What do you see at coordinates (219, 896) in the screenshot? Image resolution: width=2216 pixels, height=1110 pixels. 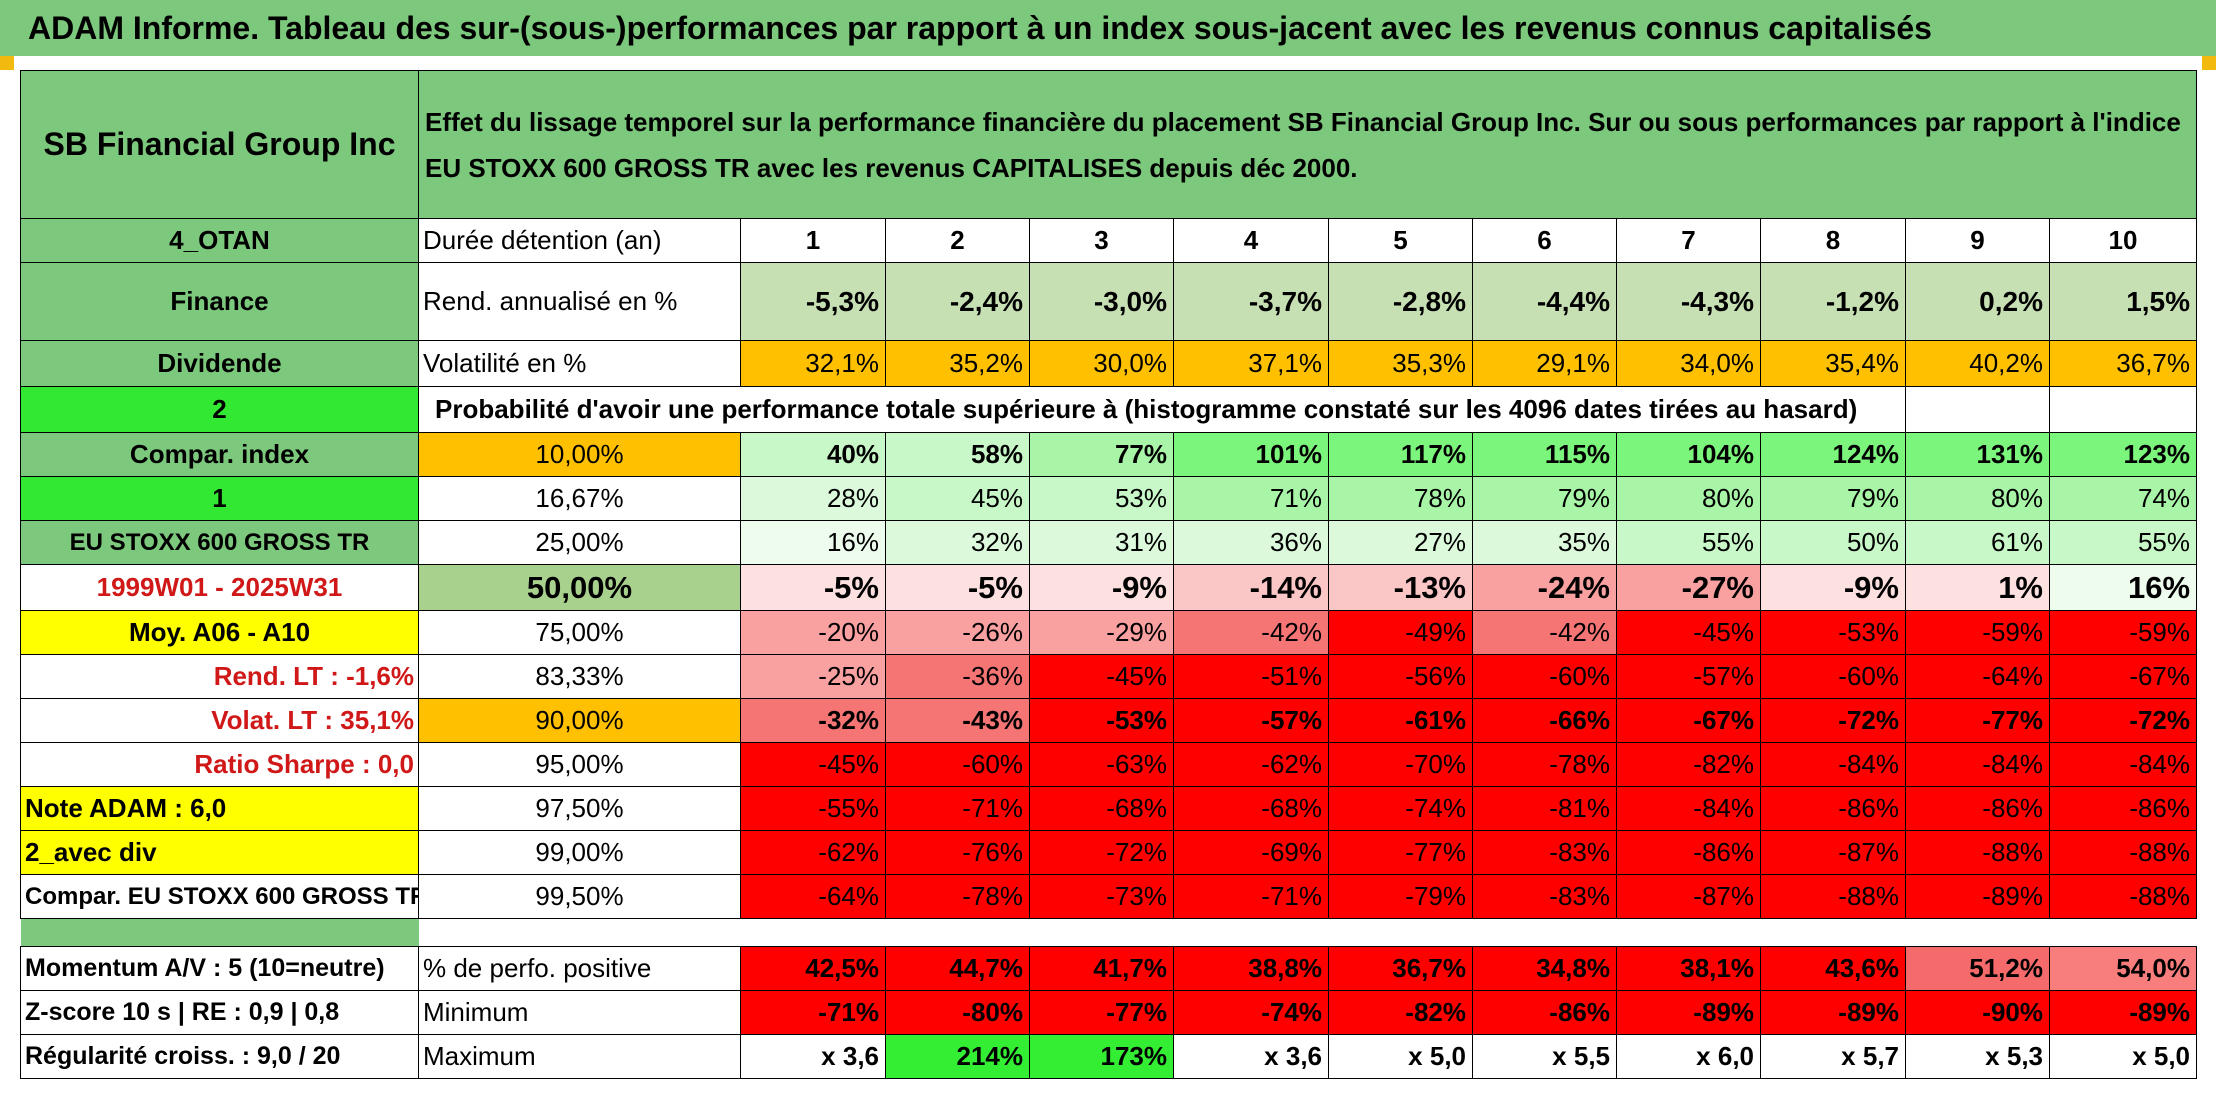 I see `compar-full-label: Compar. EU STOXX 600 GROSS TR` at bounding box center [219, 896].